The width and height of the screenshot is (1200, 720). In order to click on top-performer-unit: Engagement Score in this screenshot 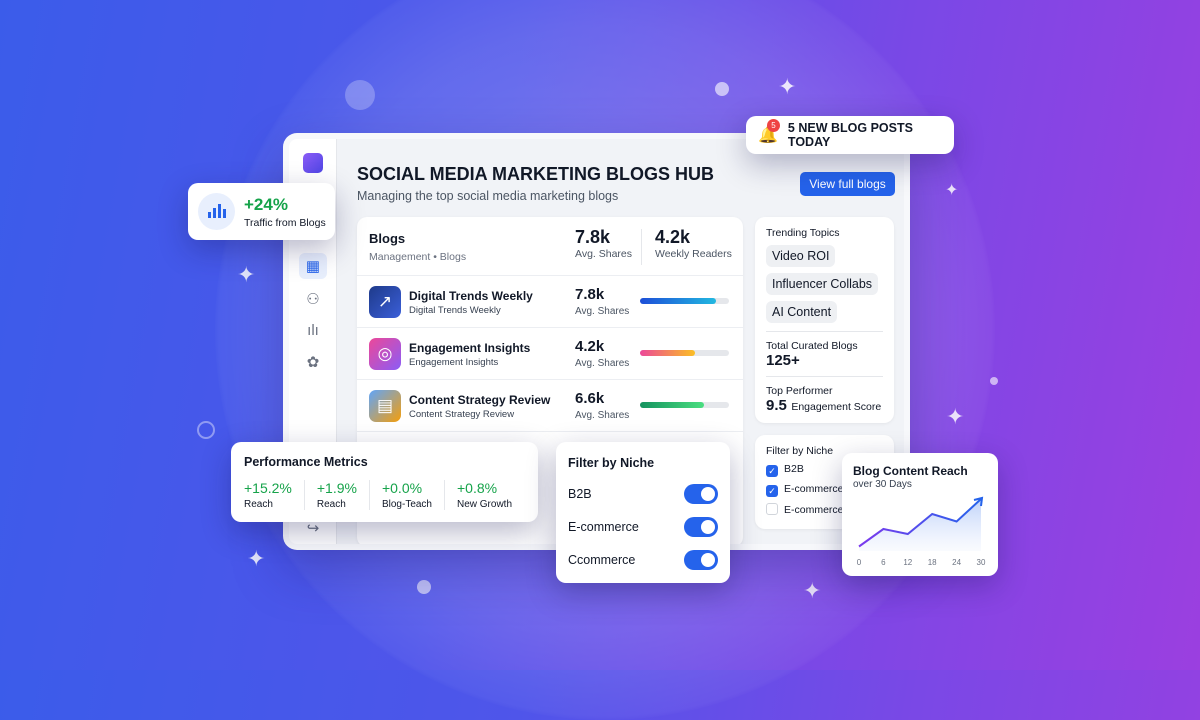, I will do `click(836, 407)`.